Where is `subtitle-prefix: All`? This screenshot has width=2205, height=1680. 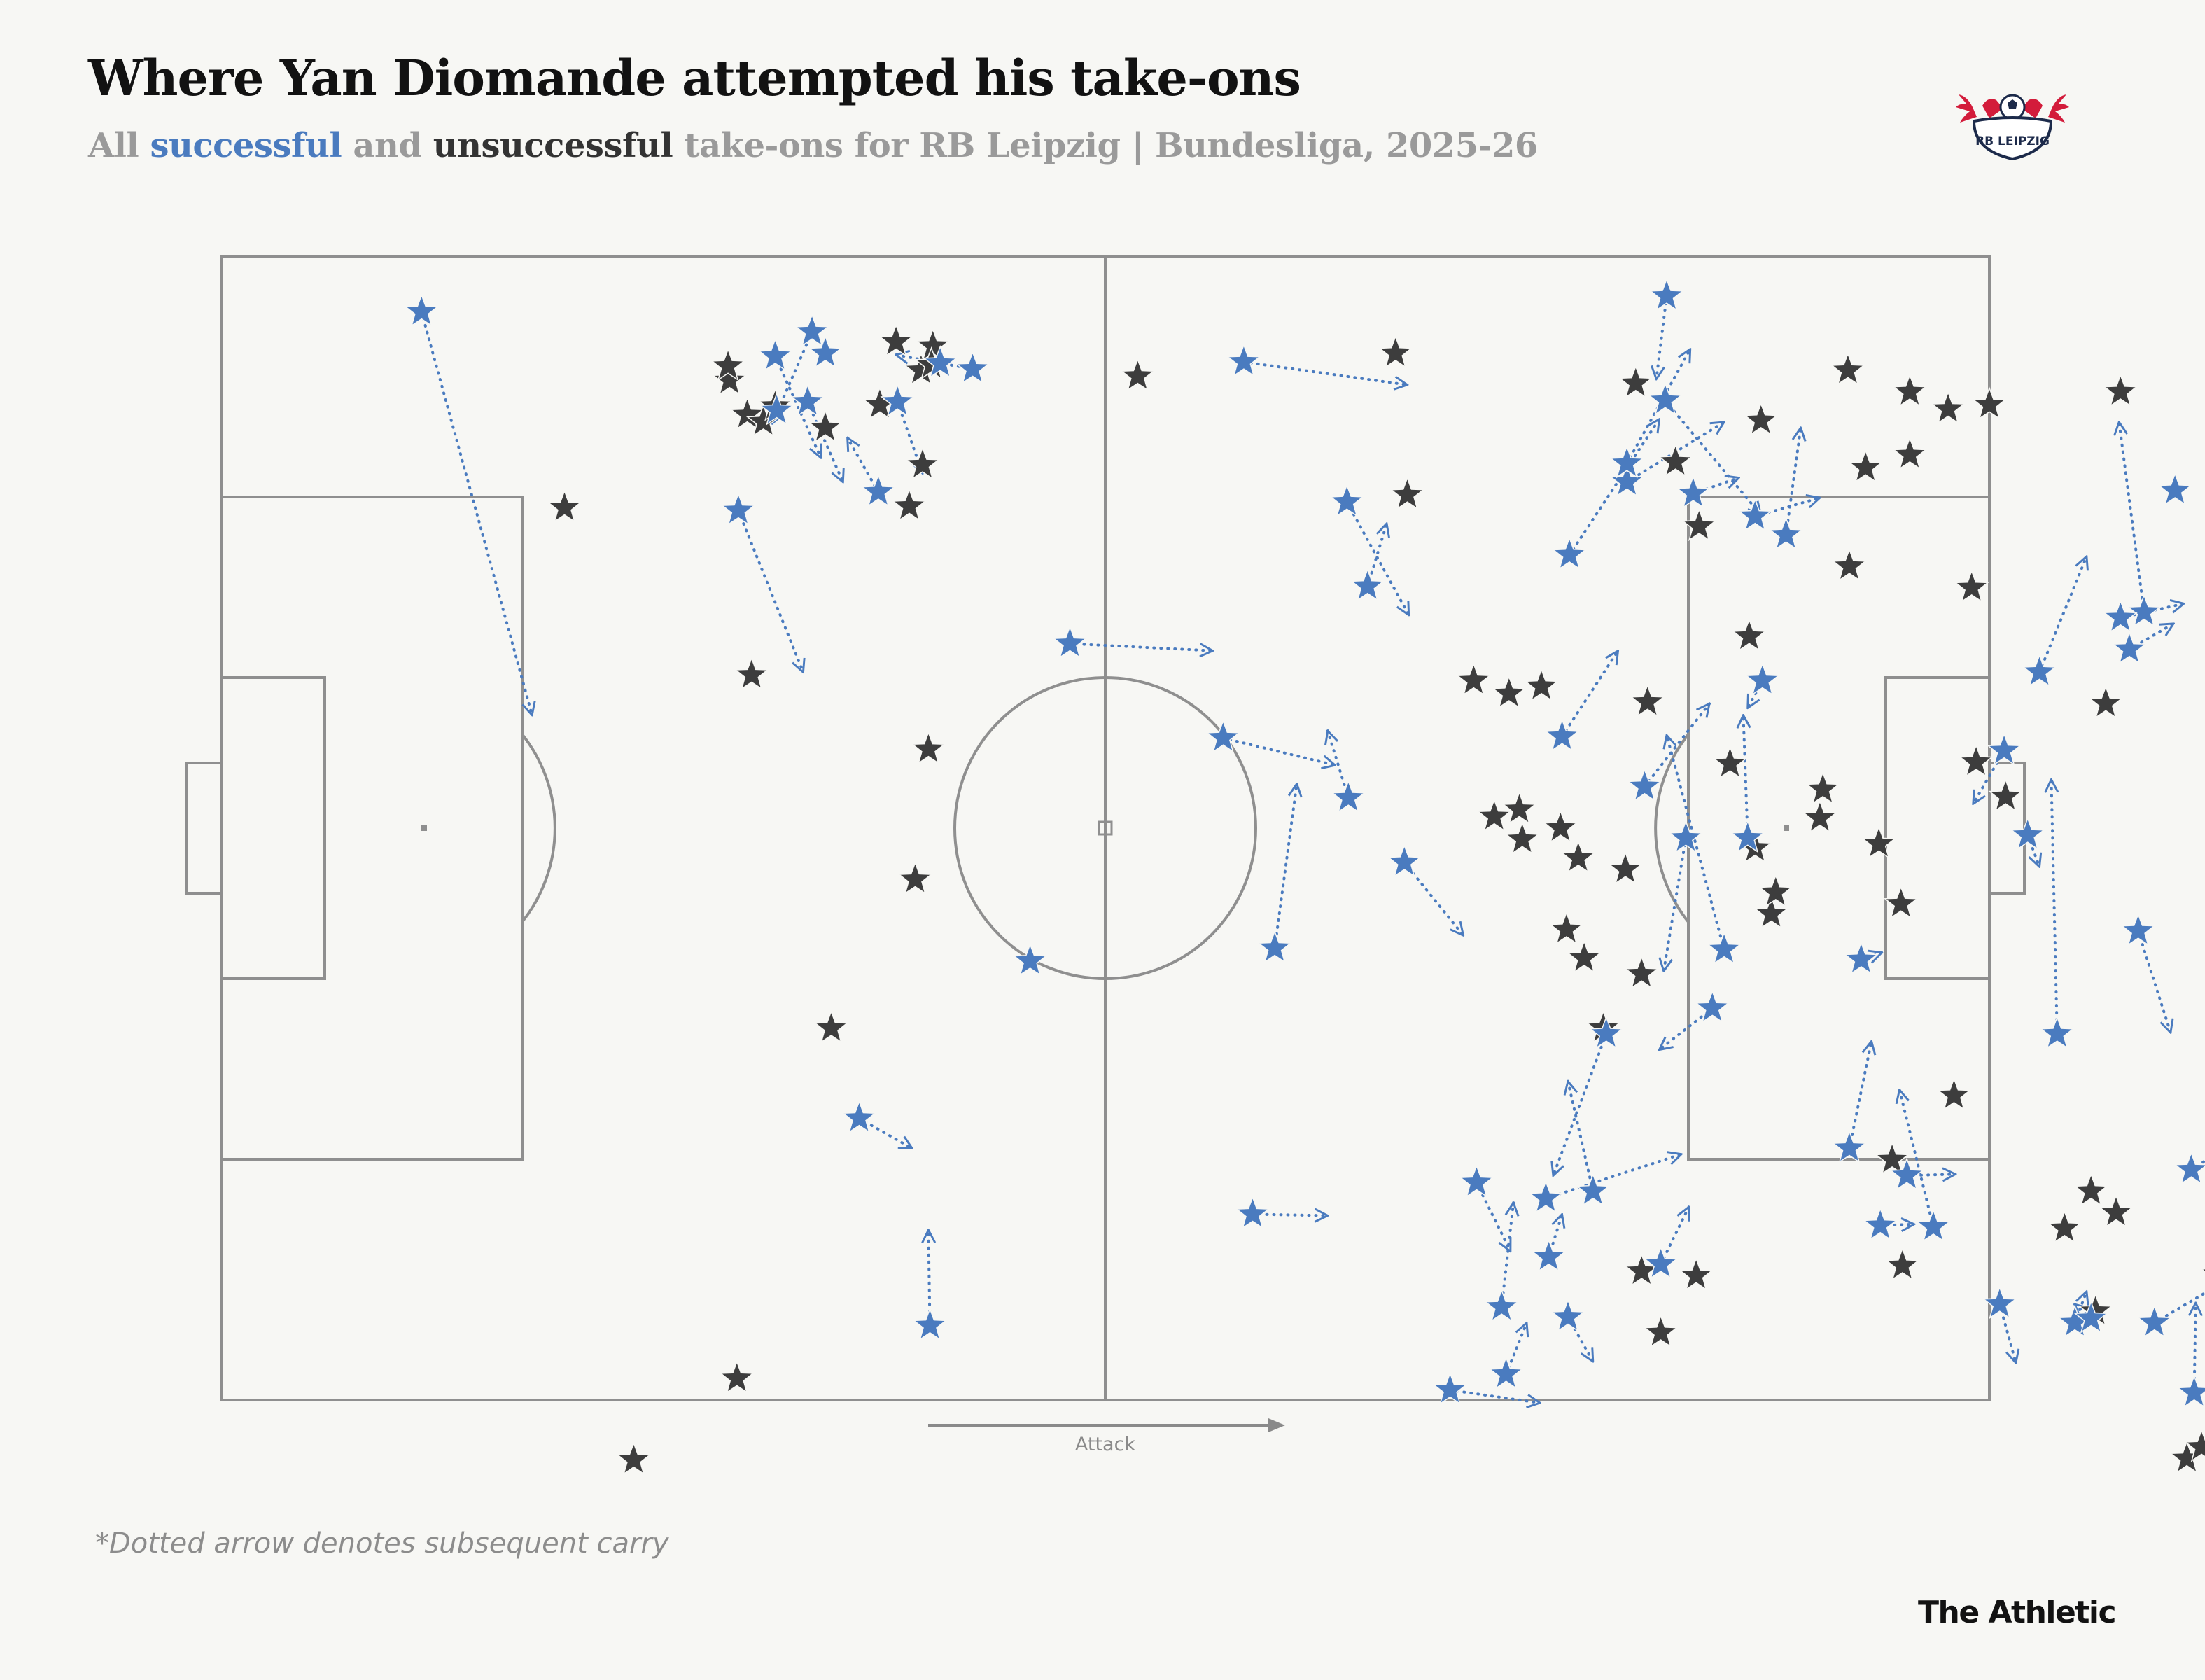
subtitle-prefix: All is located at coordinates (113, 145).